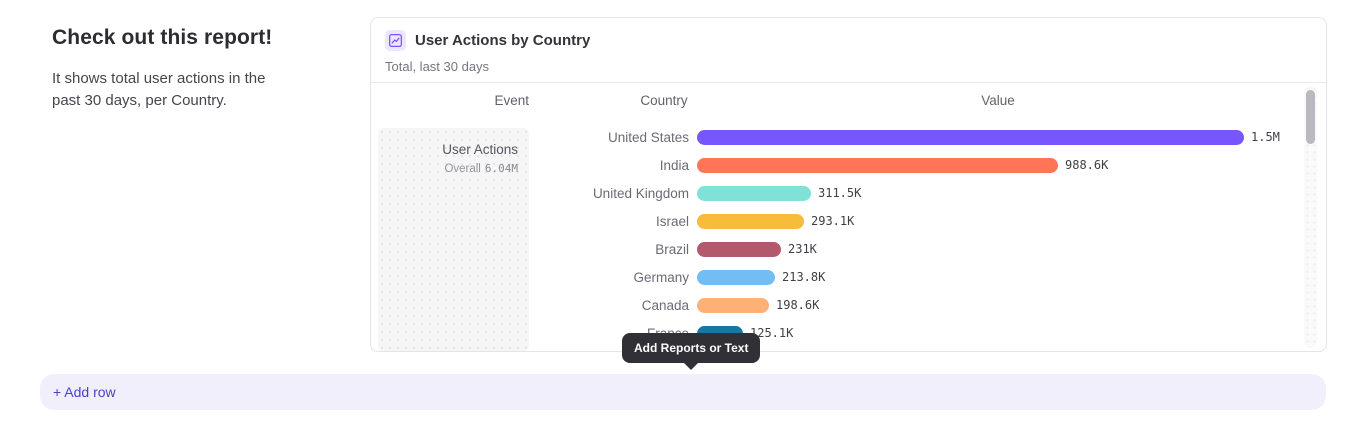 This screenshot has width=1349, height=436. What do you see at coordinates (503, 40) in the screenshot?
I see `report-title: User Actions by Country` at bounding box center [503, 40].